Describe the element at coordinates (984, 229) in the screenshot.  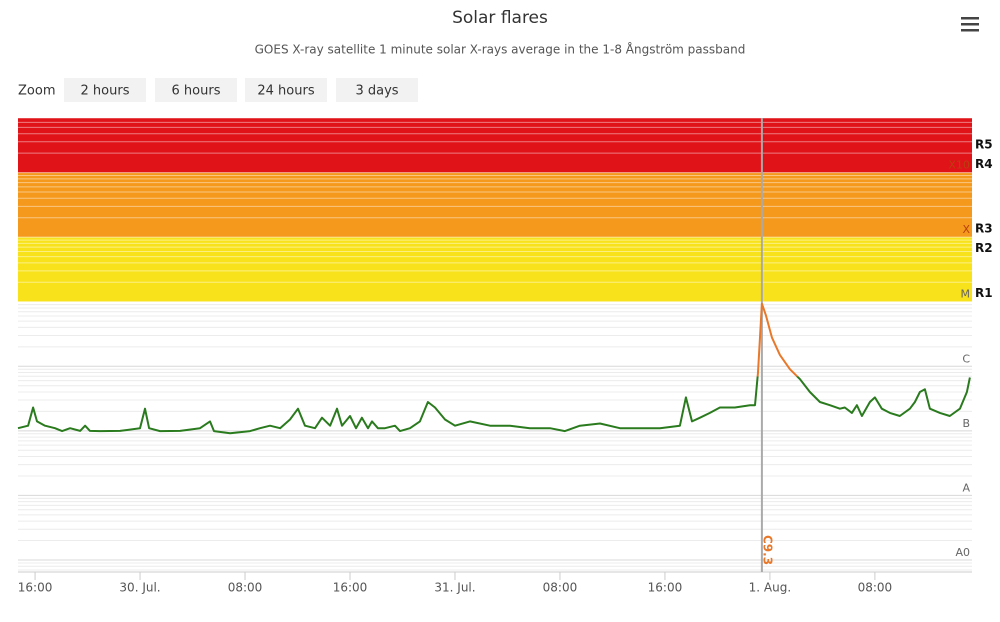
I see `scale-label: R3` at that location.